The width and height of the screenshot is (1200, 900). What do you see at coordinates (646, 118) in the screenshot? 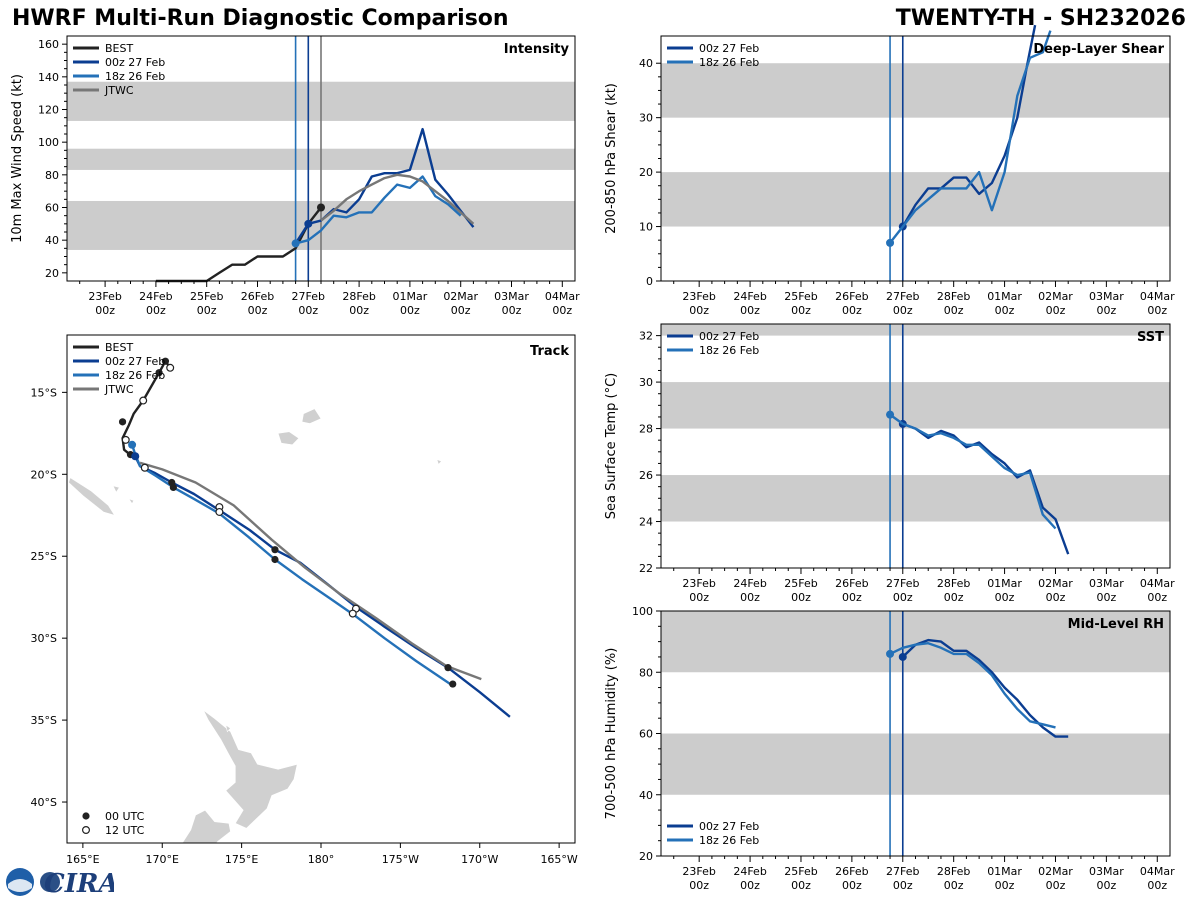
I see `y-tick-label: 30` at bounding box center [646, 118].